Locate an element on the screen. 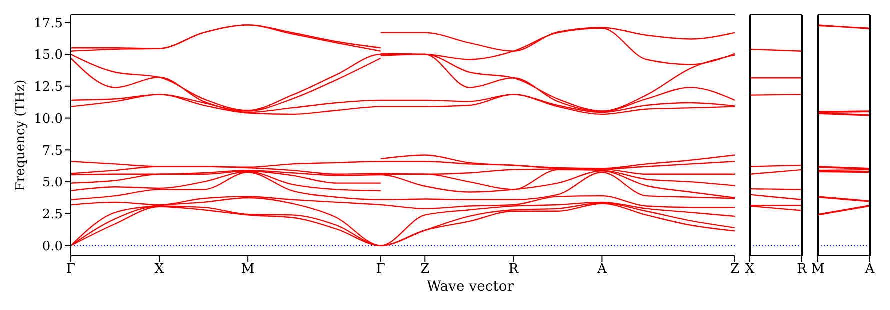  y-tick-label: 5.0 is located at coordinates (52, 183).